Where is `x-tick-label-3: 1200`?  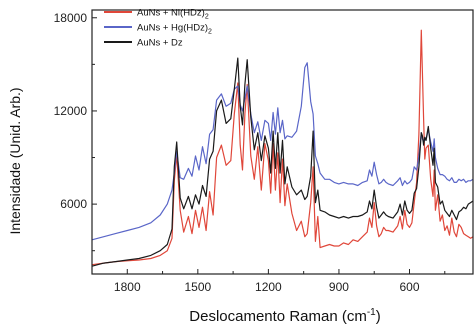 x-tick-label-3: 1200 is located at coordinates (268, 287).